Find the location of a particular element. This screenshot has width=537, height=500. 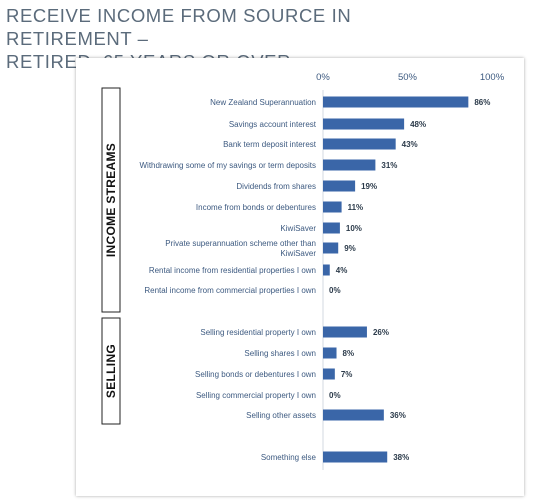

value-label: 8% is located at coordinates (349, 353).